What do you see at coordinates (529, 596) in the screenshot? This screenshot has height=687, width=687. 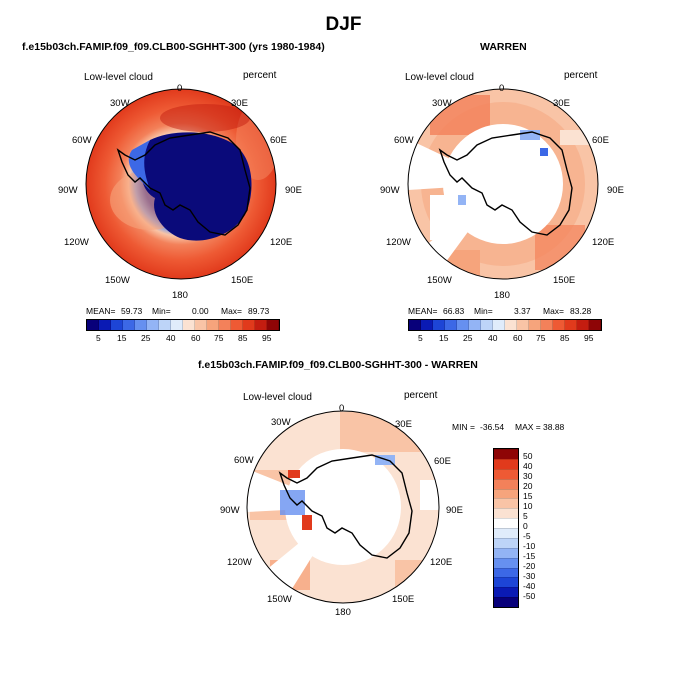 I see `colorbar-label: -50` at bounding box center [529, 596].